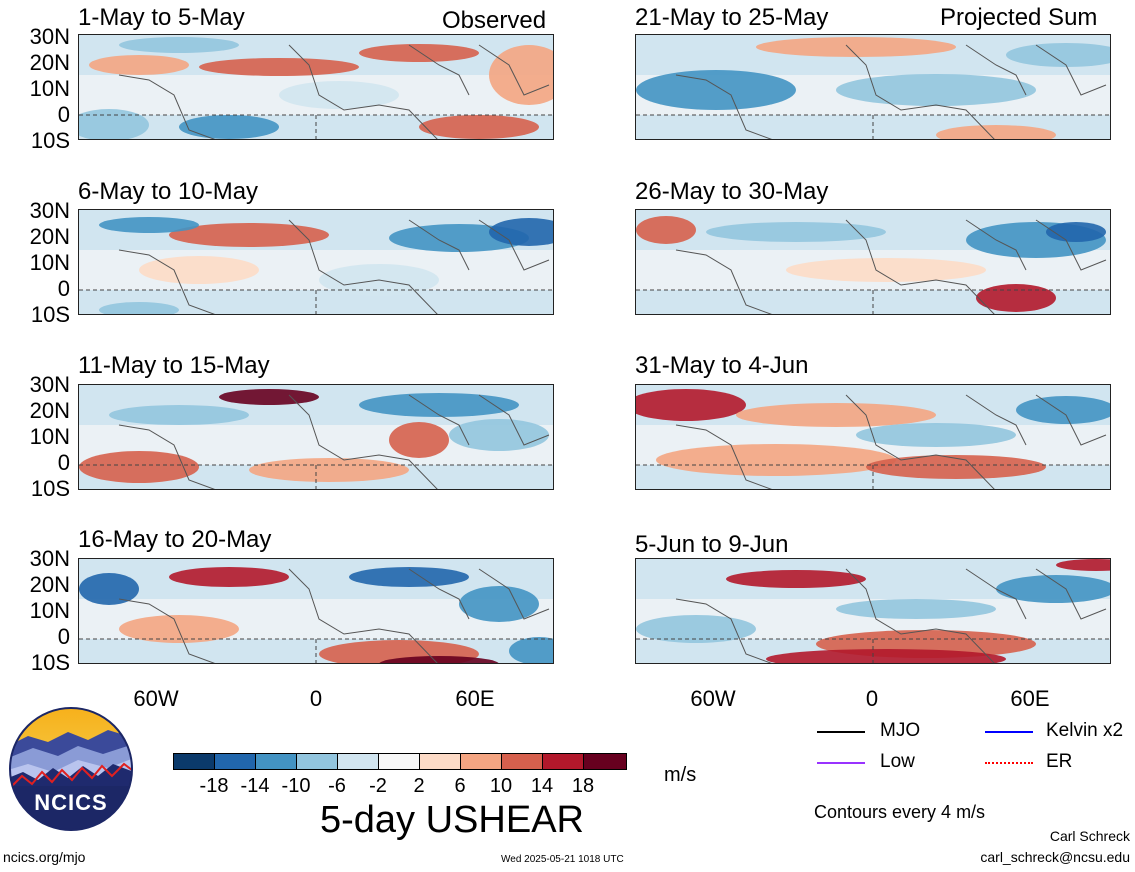 This screenshot has width=1135, height=872. What do you see at coordinates (712, 544) in the screenshot?
I see `panel-title-8: 5-Jun to 9-Jun` at bounding box center [712, 544].